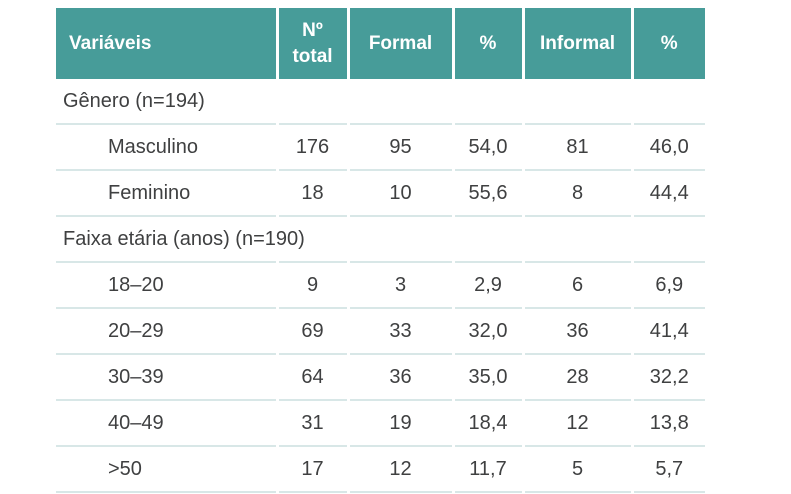  I want to click on informal-pct-value: 13,8, so click(667, 423).